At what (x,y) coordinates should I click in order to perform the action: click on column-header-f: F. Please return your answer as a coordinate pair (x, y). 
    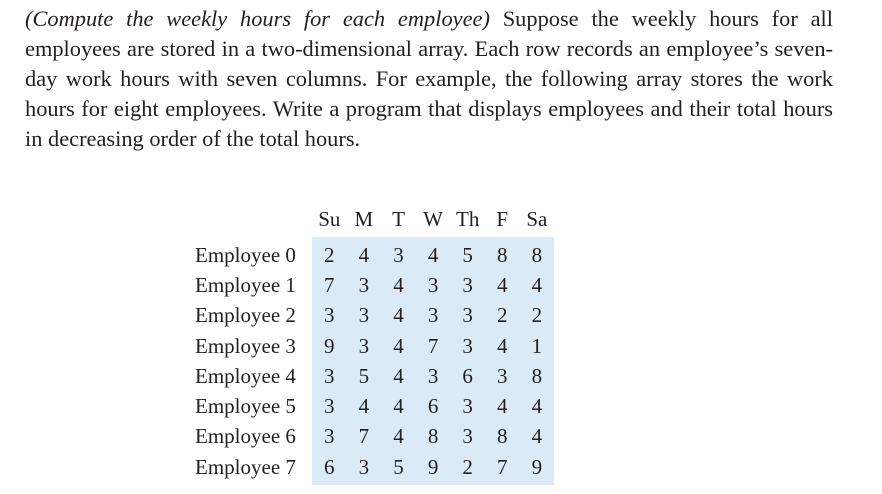
    Looking at the image, I should click on (502, 218).